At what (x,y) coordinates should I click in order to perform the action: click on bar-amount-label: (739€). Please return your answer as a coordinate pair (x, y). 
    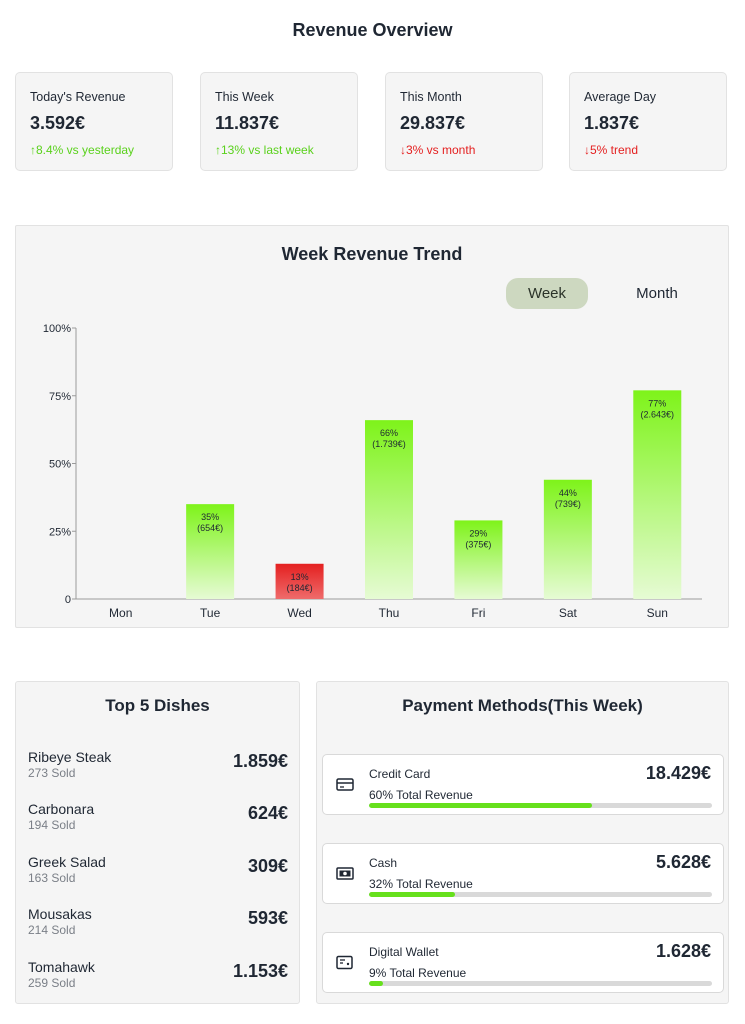
    Looking at the image, I should click on (568, 504).